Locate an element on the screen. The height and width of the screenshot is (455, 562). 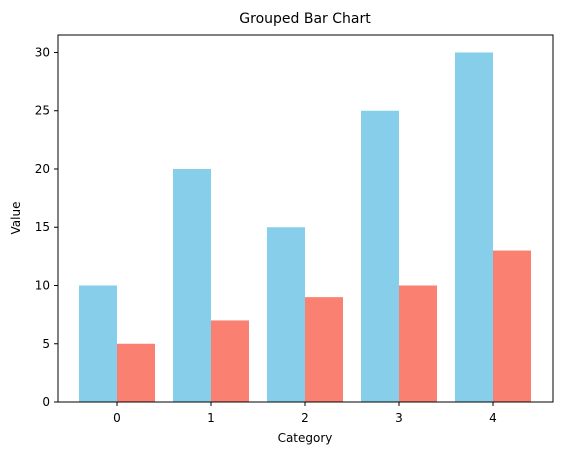
x-tick-label: 3 is located at coordinates (399, 418).